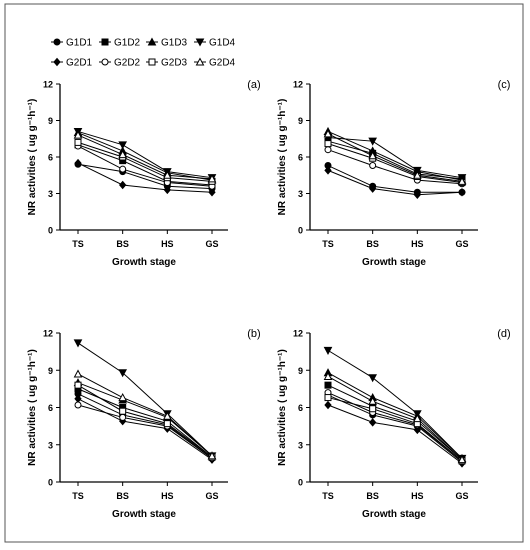 This screenshot has width=530, height=550. Describe the element at coordinates (222, 63) in the screenshot. I see `legend-label: G2D4` at that location.